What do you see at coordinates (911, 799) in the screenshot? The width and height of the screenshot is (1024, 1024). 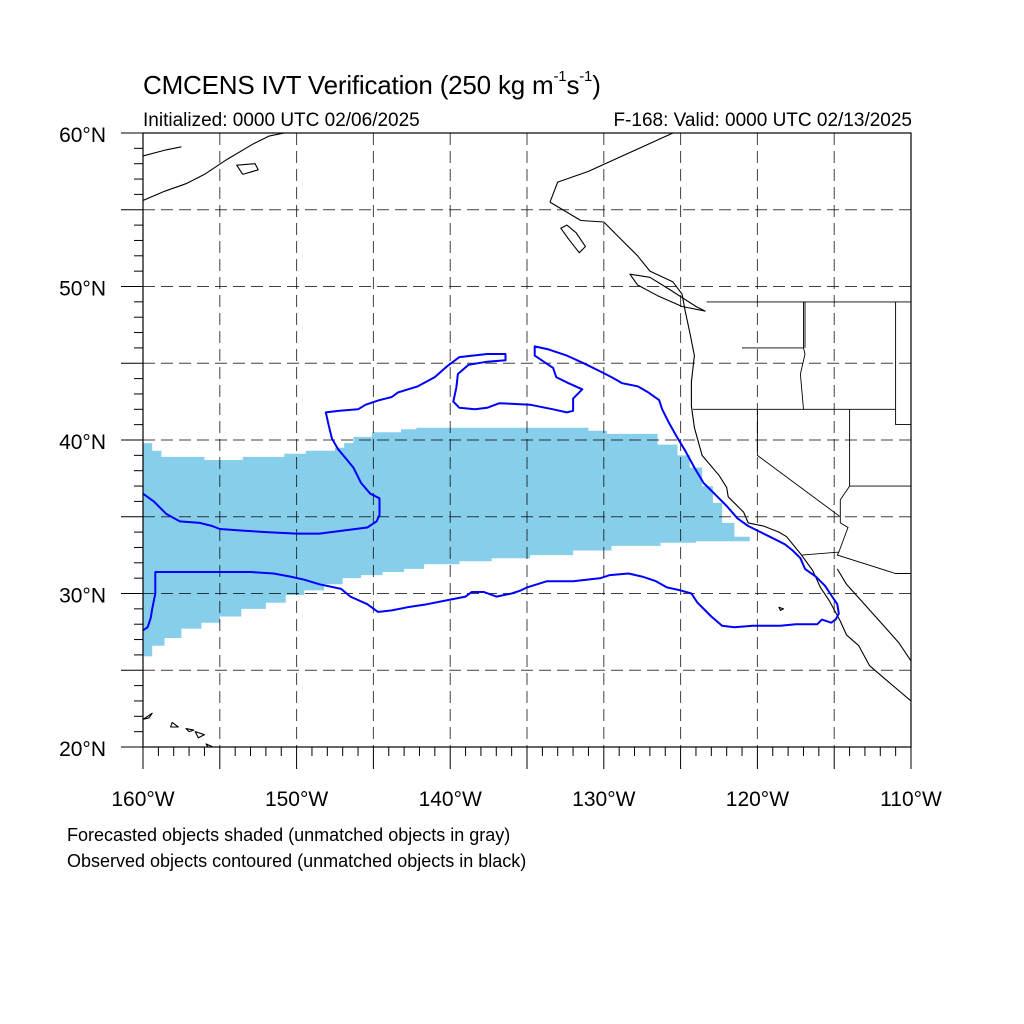 I see `lon-label: 110°W` at bounding box center [911, 799].